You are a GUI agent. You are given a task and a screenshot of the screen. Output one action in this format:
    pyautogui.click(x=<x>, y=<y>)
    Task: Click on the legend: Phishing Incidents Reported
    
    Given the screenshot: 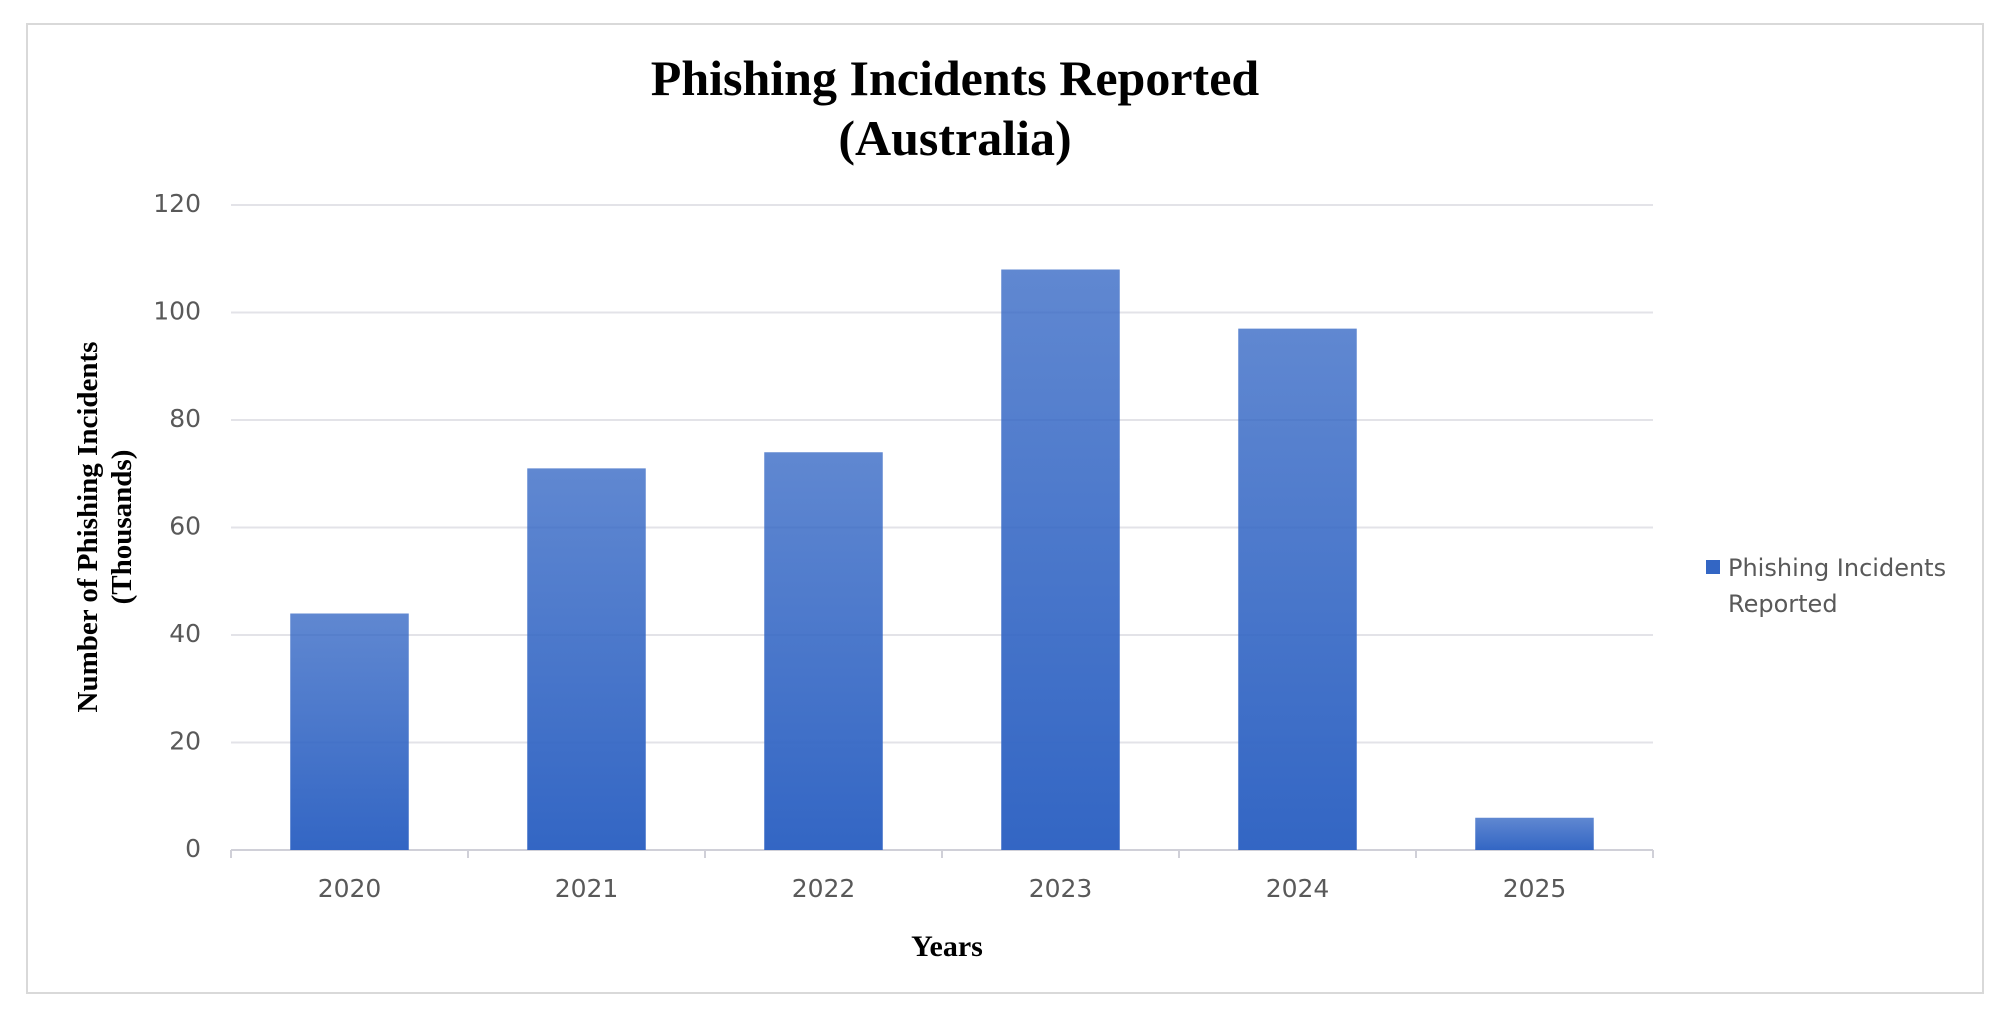 What is the action you would take?
    pyautogui.click(x=1836, y=586)
    